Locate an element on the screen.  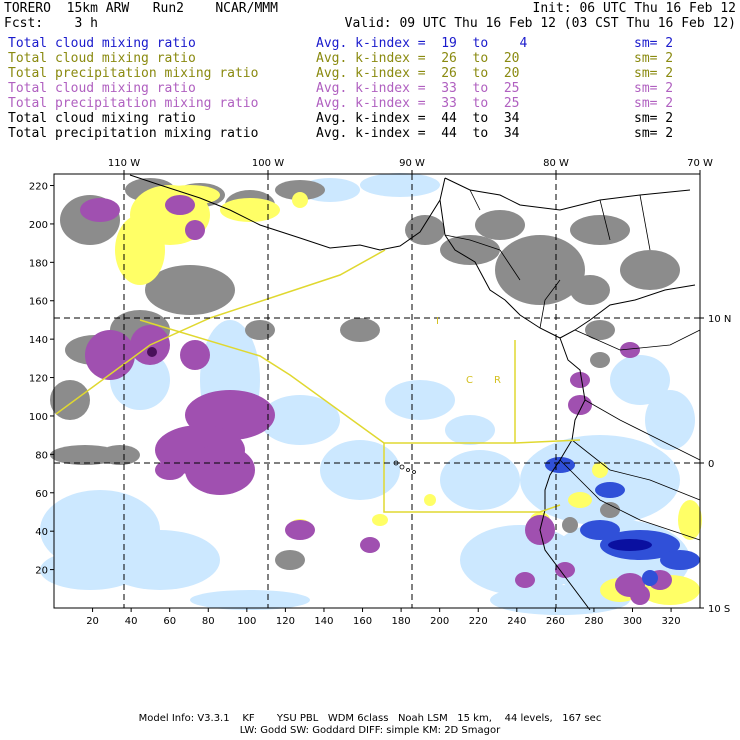
y-tick-label: 80 is located at coordinates (41, 455).